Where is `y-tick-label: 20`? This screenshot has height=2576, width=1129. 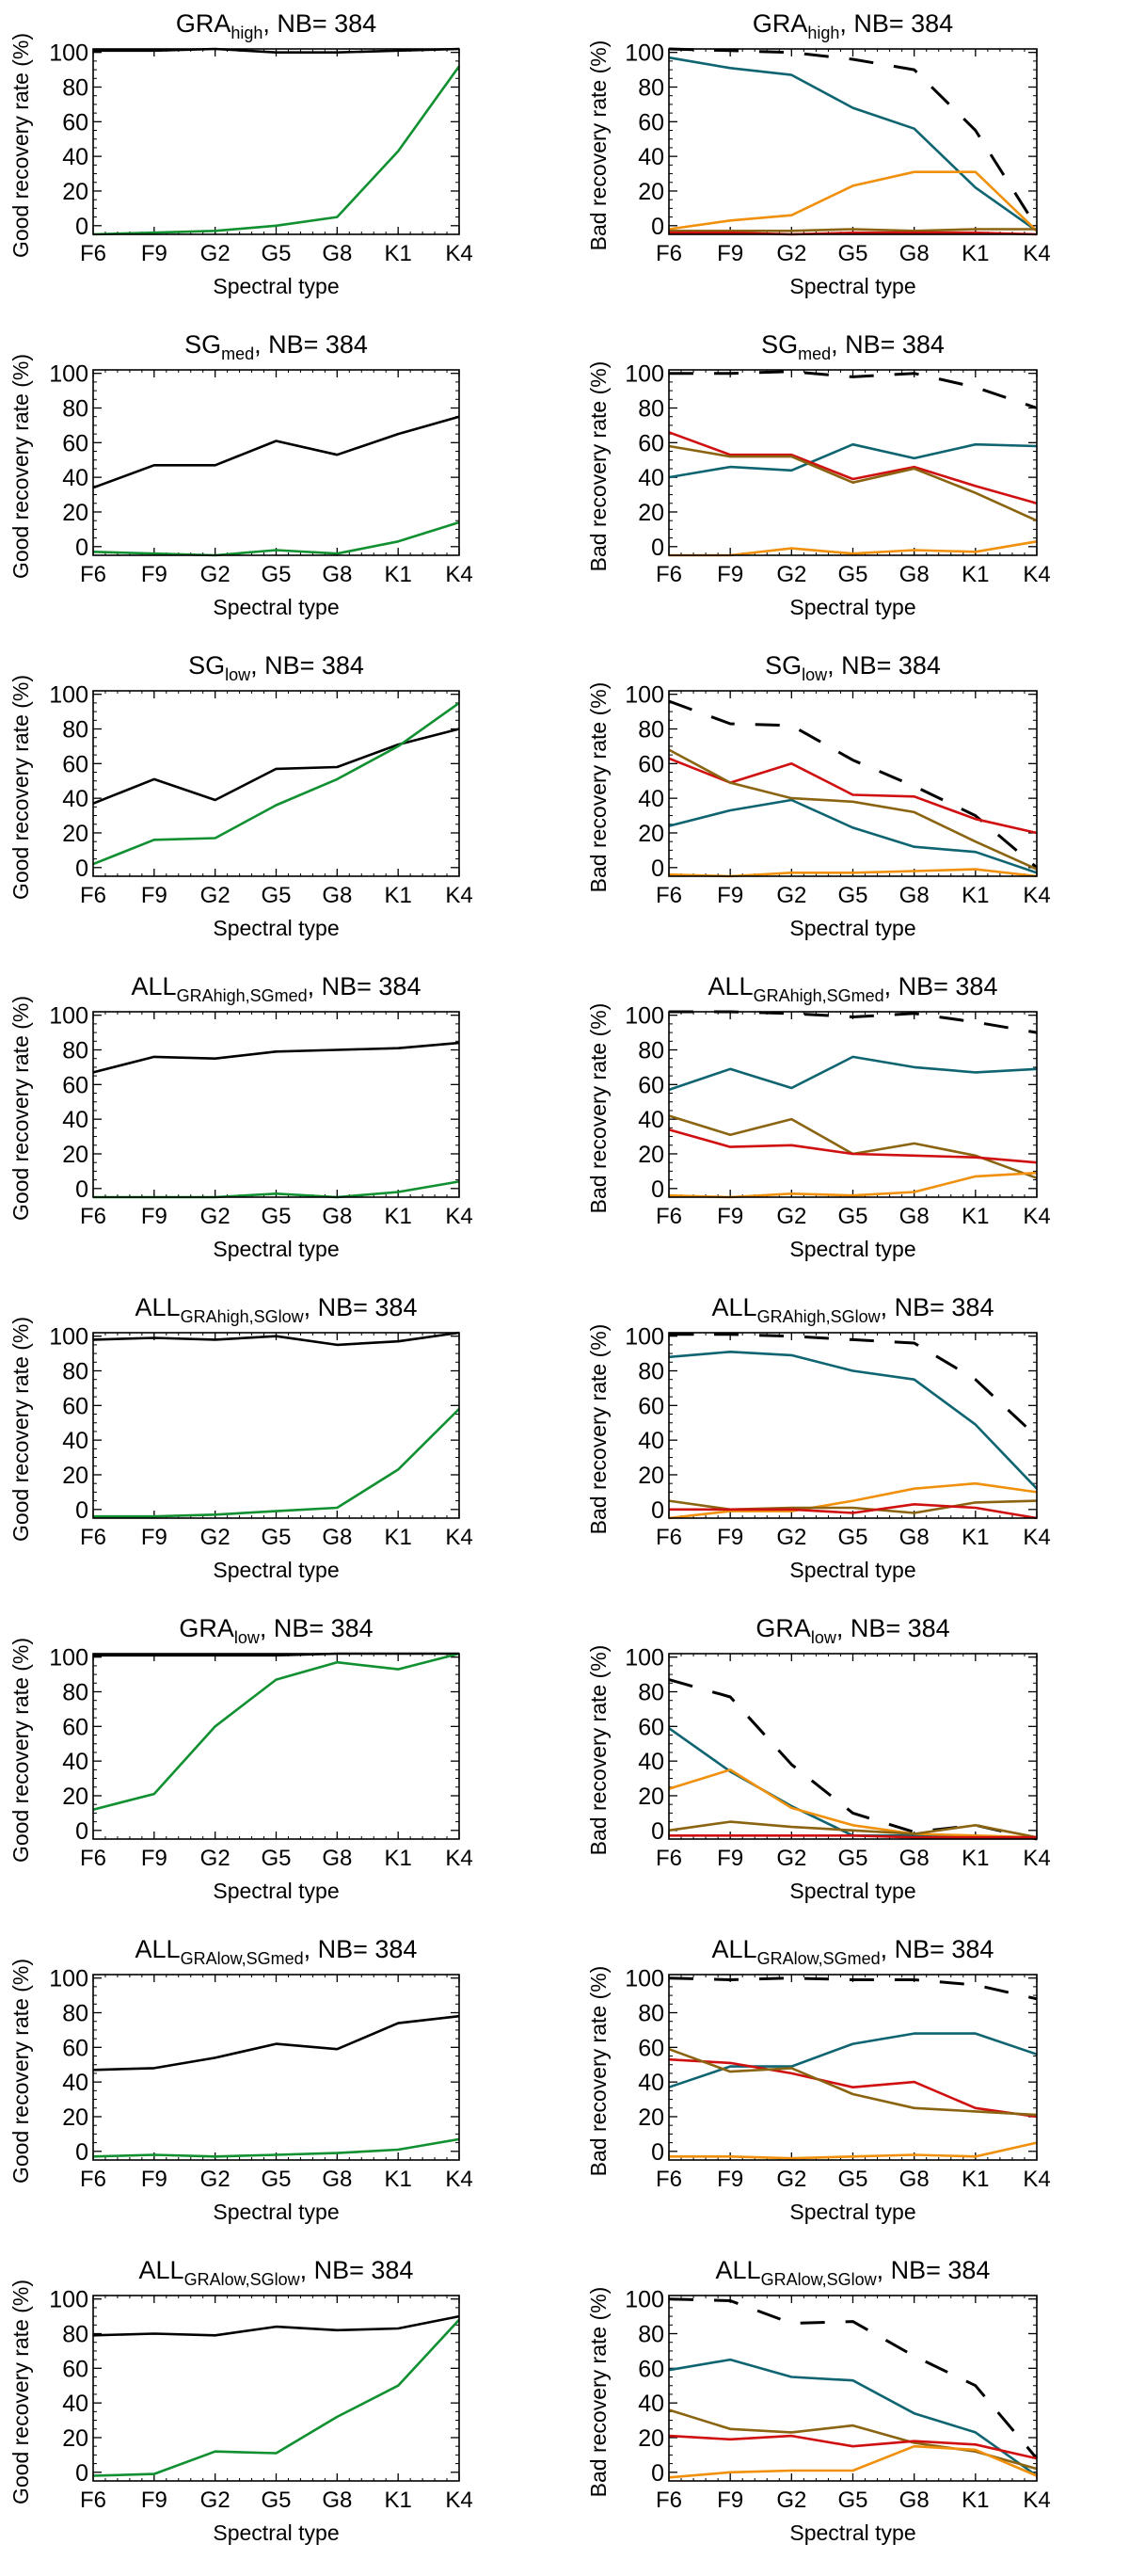
y-tick-label: 20 is located at coordinates (651, 2117).